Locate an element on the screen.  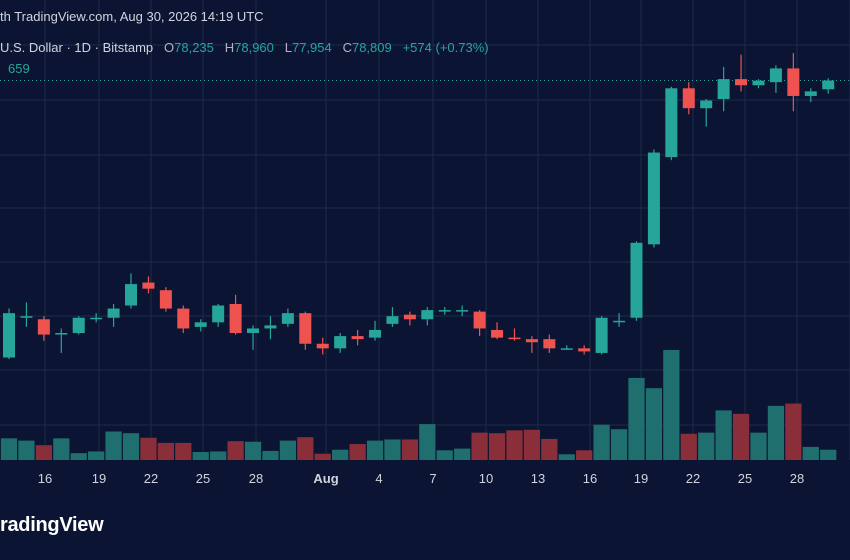
logo-text: radingView is located at coordinates (52, 525).